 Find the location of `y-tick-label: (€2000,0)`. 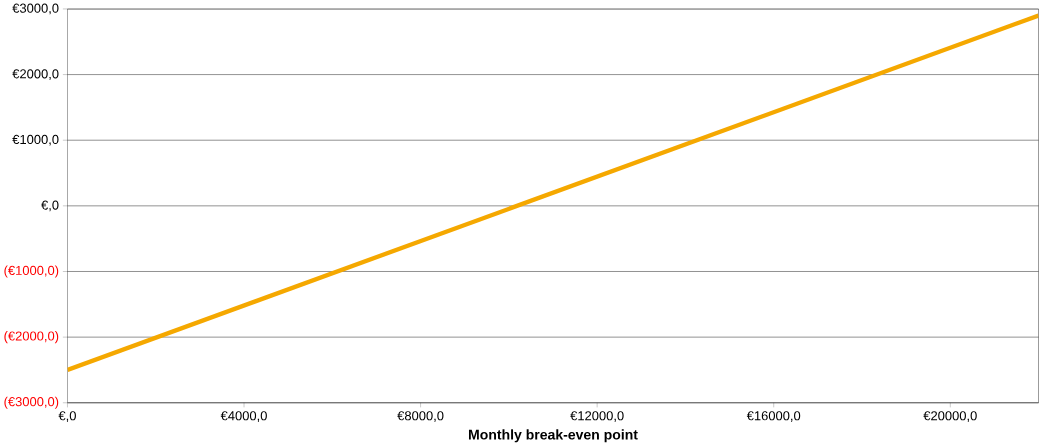

y-tick-label: (€2000,0) is located at coordinates (31, 337).